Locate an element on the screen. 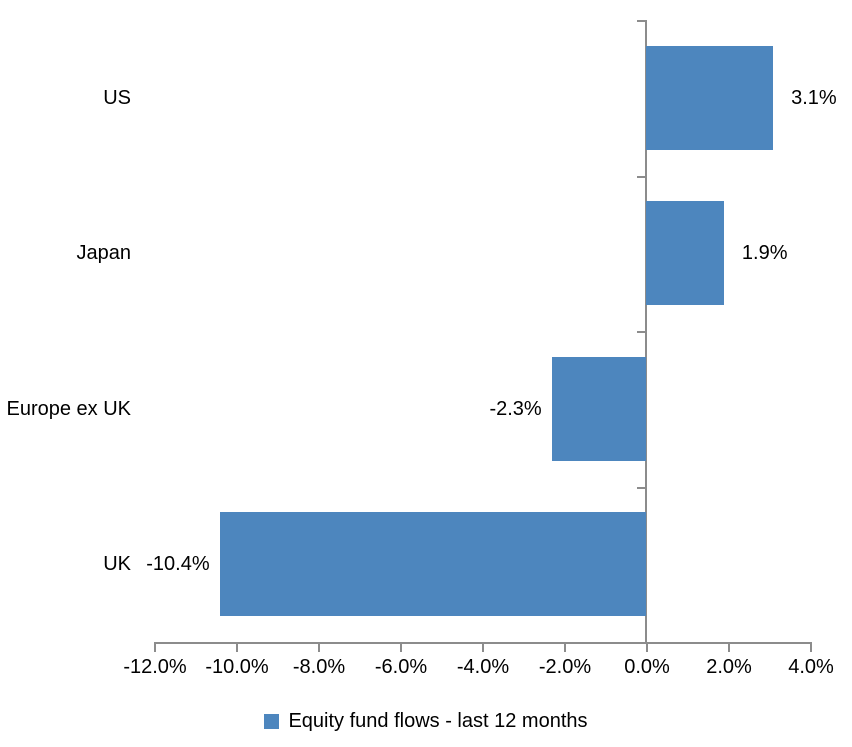 The height and width of the screenshot is (747, 852). x-tick-label: 0.0% is located at coordinates (647, 667).